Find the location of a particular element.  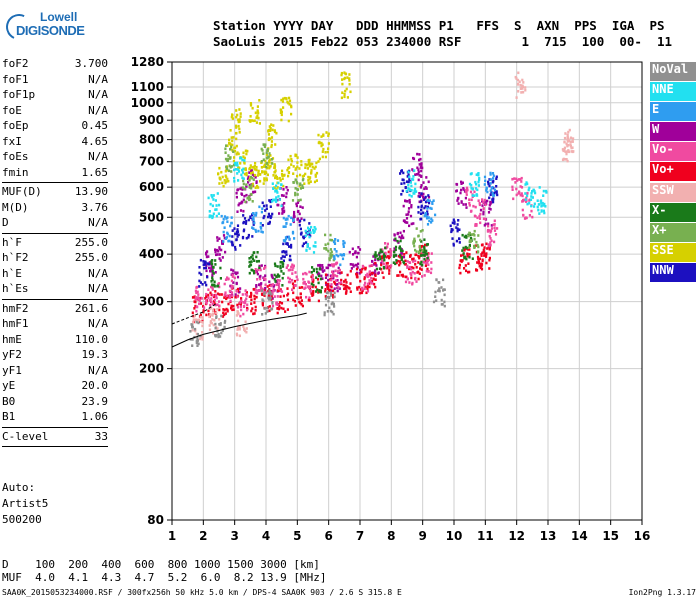

param-value: 13.90 is located at coordinates (91, 191).